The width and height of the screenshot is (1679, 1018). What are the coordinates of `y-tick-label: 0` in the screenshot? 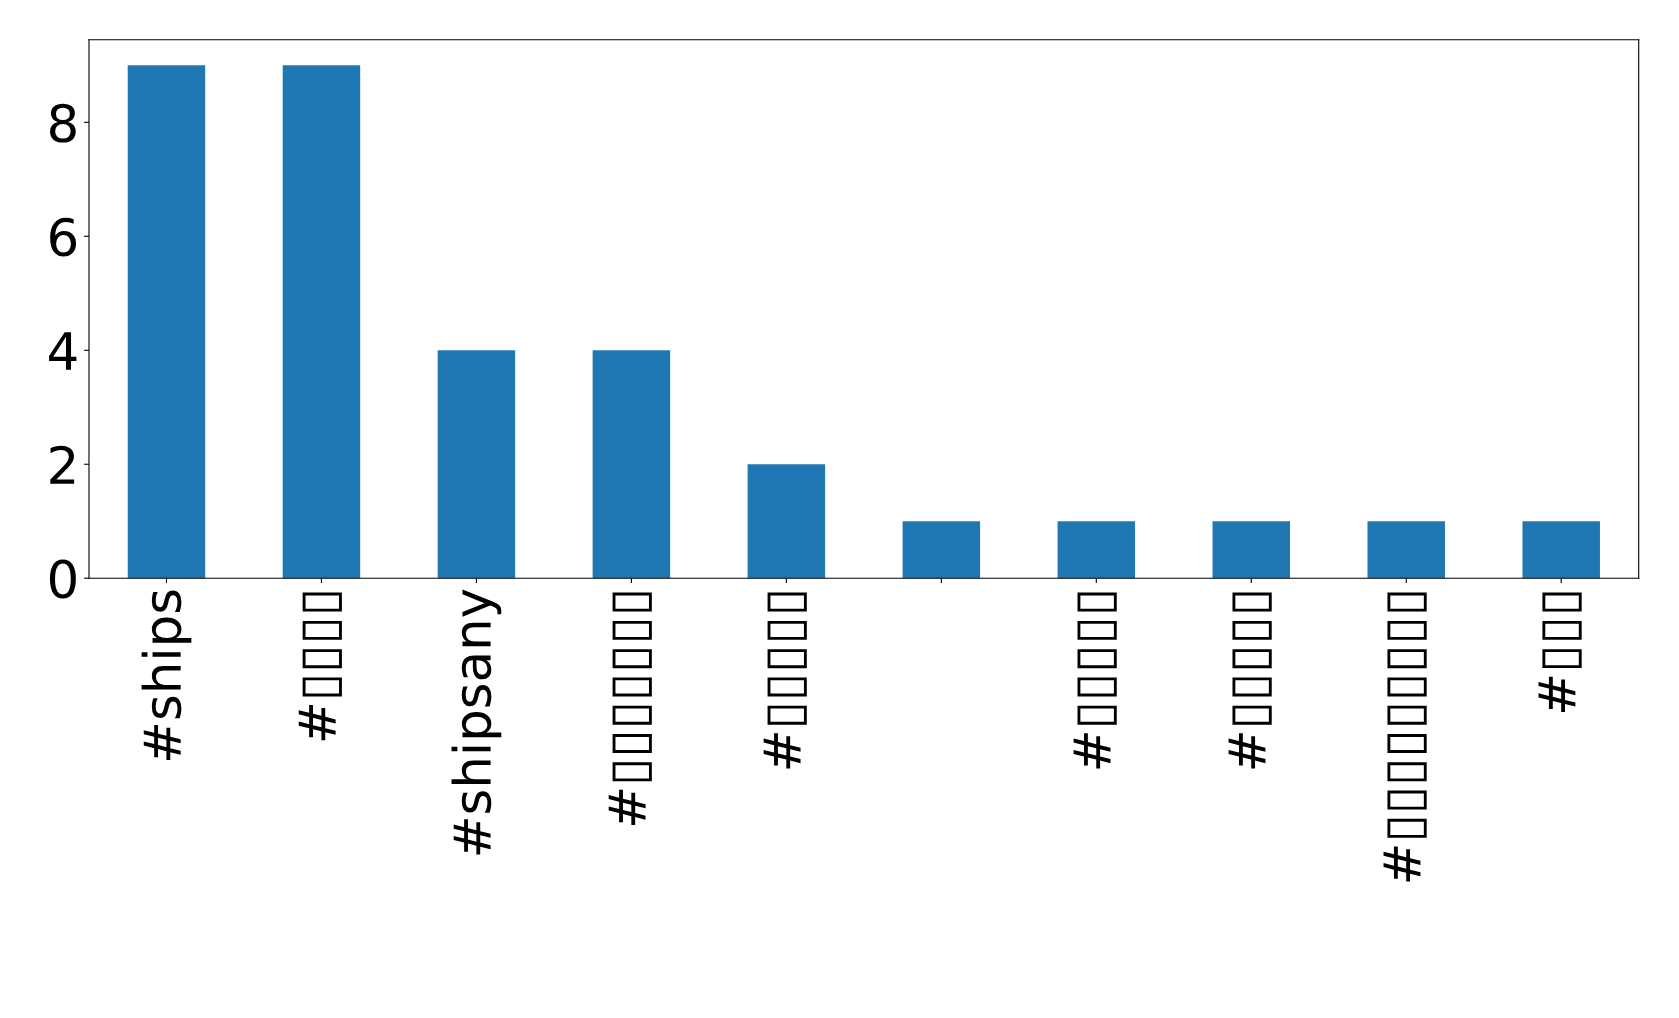 It's located at (62, 579).